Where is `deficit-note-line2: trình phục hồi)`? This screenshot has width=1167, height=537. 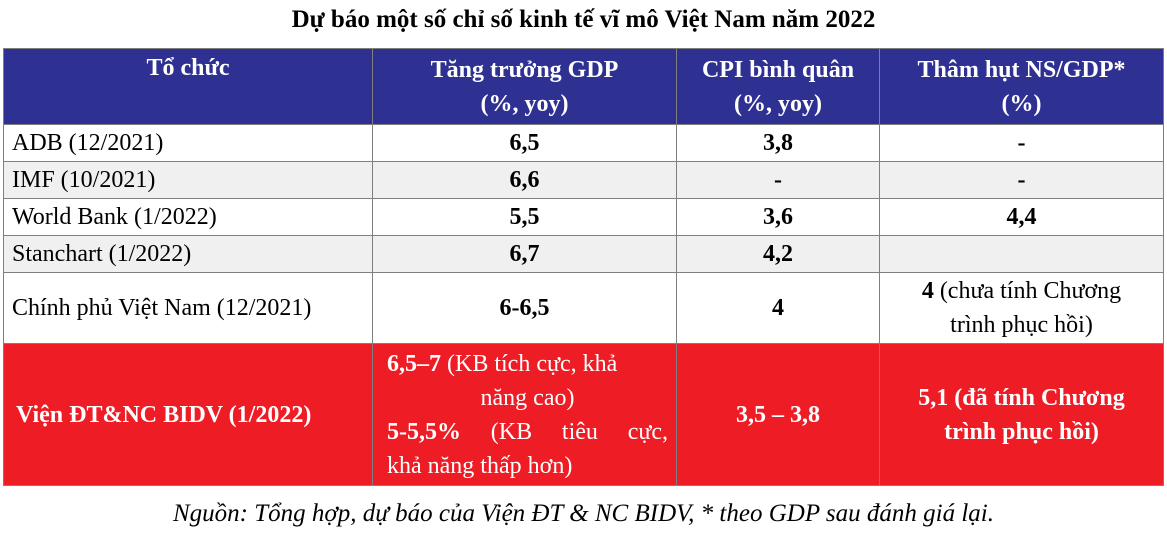
deficit-note-line2: trình phục hồi) is located at coordinates (1021, 325).